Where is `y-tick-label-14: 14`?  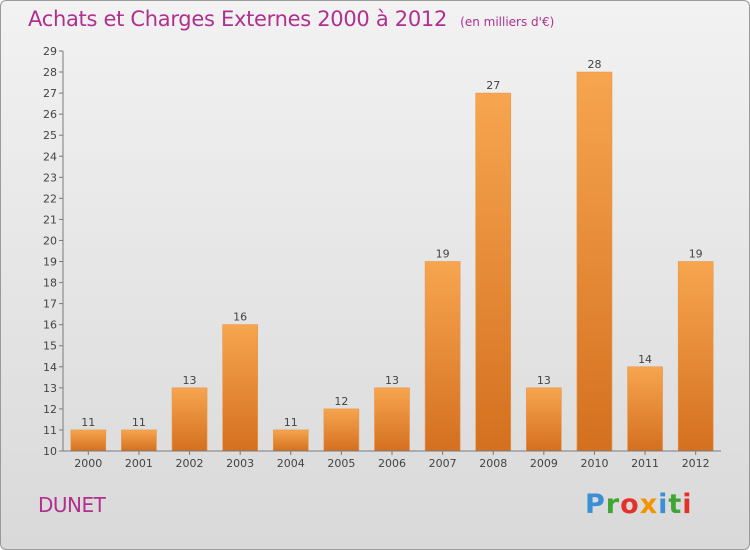
y-tick-label-14: 14 is located at coordinates (50, 367).